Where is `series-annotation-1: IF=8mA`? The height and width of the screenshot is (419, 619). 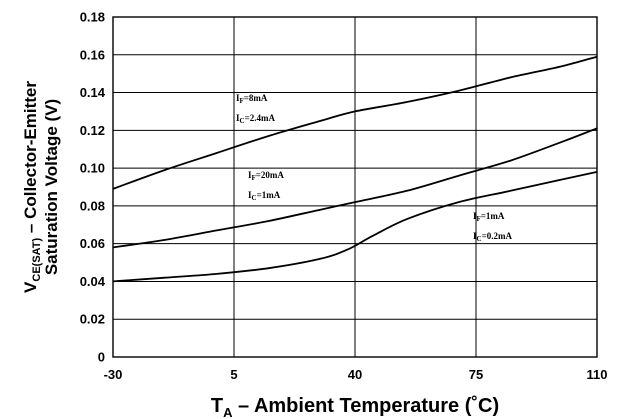 series-annotation-1: IF=8mA is located at coordinates (252, 99).